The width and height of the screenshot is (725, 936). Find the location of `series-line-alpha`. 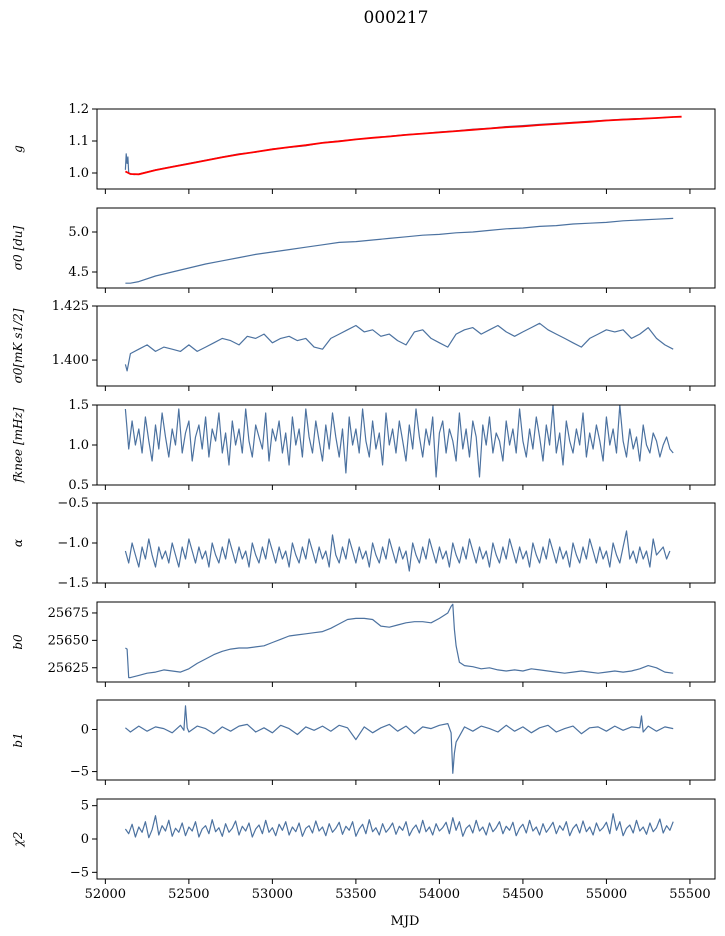

series-line-alpha is located at coordinates (397, 551).